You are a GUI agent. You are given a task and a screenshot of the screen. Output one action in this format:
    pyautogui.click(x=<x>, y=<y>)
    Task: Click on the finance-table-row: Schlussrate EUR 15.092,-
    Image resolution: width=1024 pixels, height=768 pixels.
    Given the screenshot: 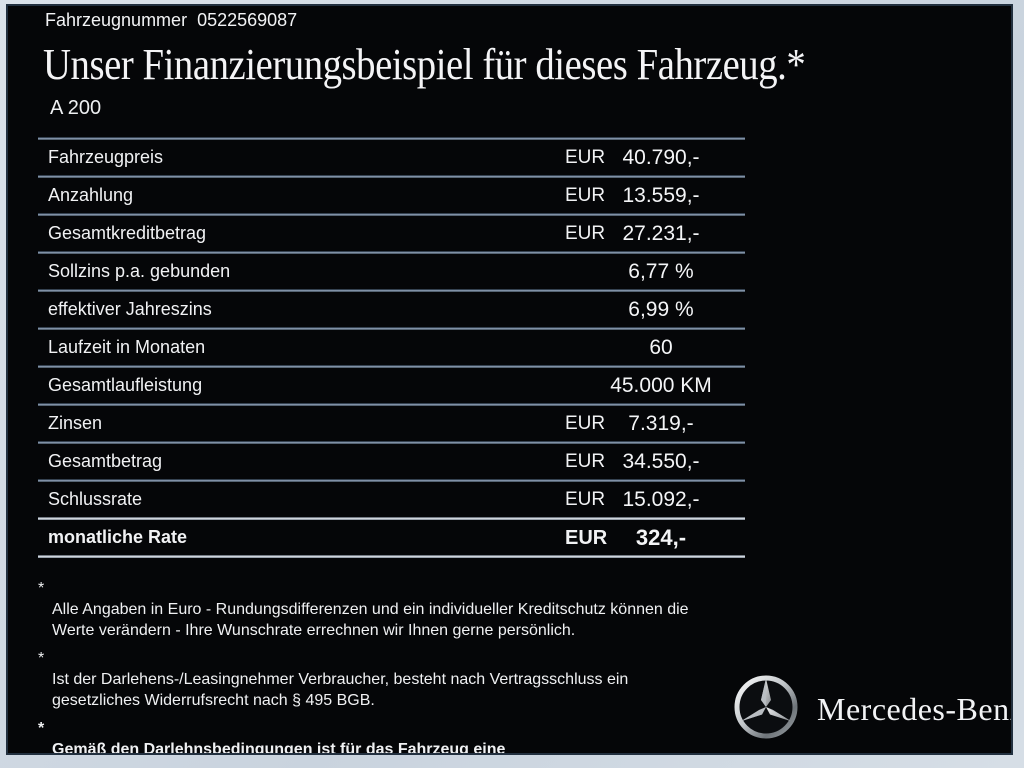 What is the action you would take?
    pyautogui.click(x=391, y=499)
    